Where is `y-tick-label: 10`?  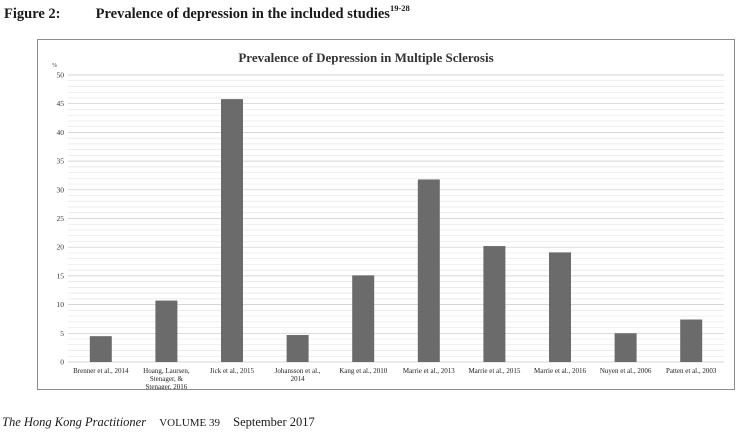
y-tick-label: 10 is located at coordinates (61, 304).